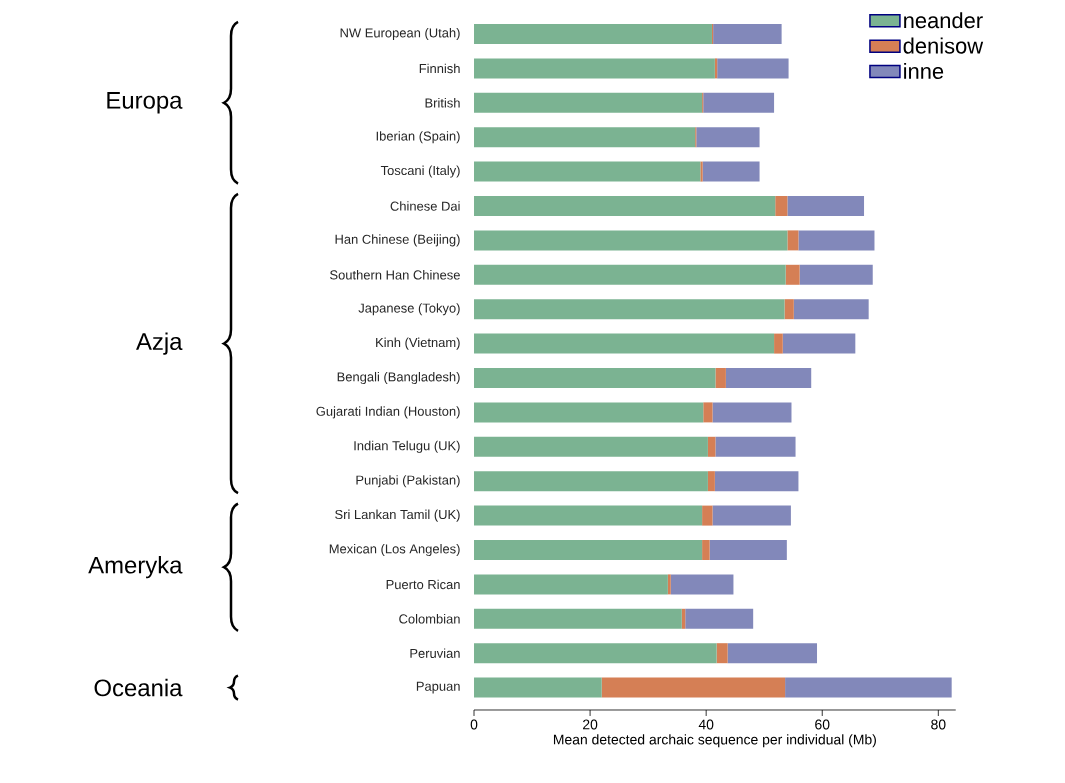 Image resolution: width=1065 pixels, height=783 pixels. Describe the element at coordinates (409, 309) in the screenshot. I see `y-tick-label: Japanese (Tokyo)` at that location.